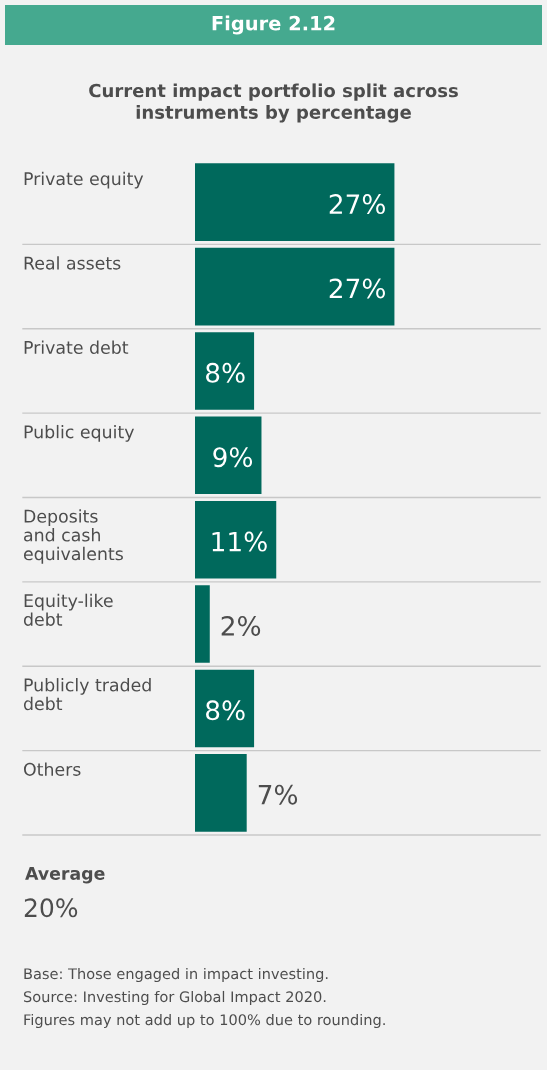 Image resolution: width=547 pixels, height=1070 pixels. I want to click on y-tick-label: Private equity, so click(84, 180).